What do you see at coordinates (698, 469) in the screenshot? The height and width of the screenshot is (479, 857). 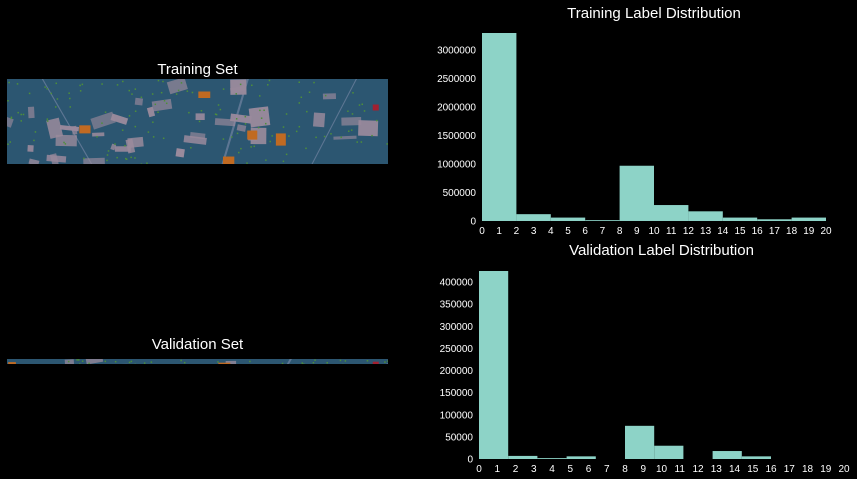 I see `x-tick-label: 12` at bounding box center [698, 469].